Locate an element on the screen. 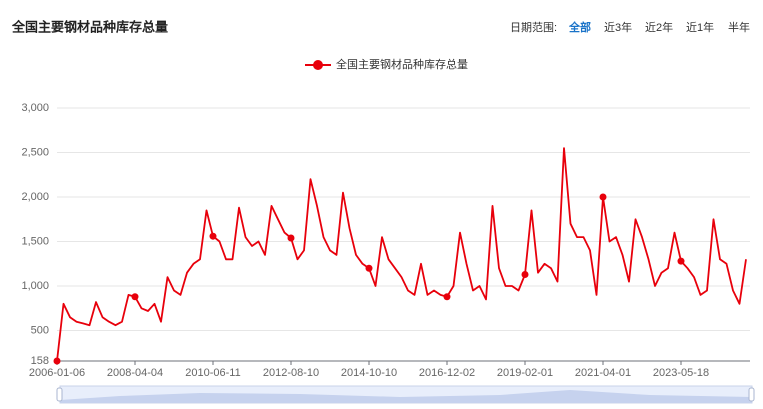  y-tick-label: 1,000 is located at coordinates (35, 286).